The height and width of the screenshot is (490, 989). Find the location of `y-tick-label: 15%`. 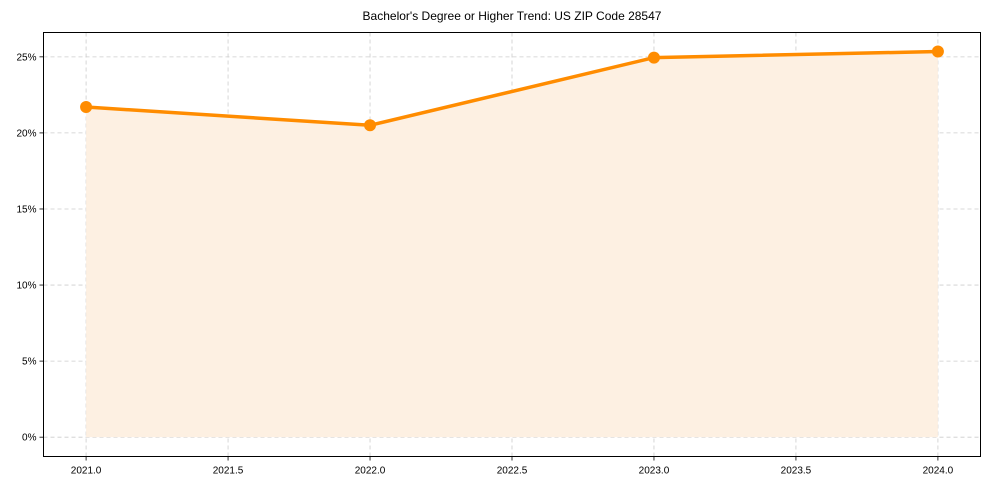

y-tick-label: 15% is located at coordinates (26, 209).